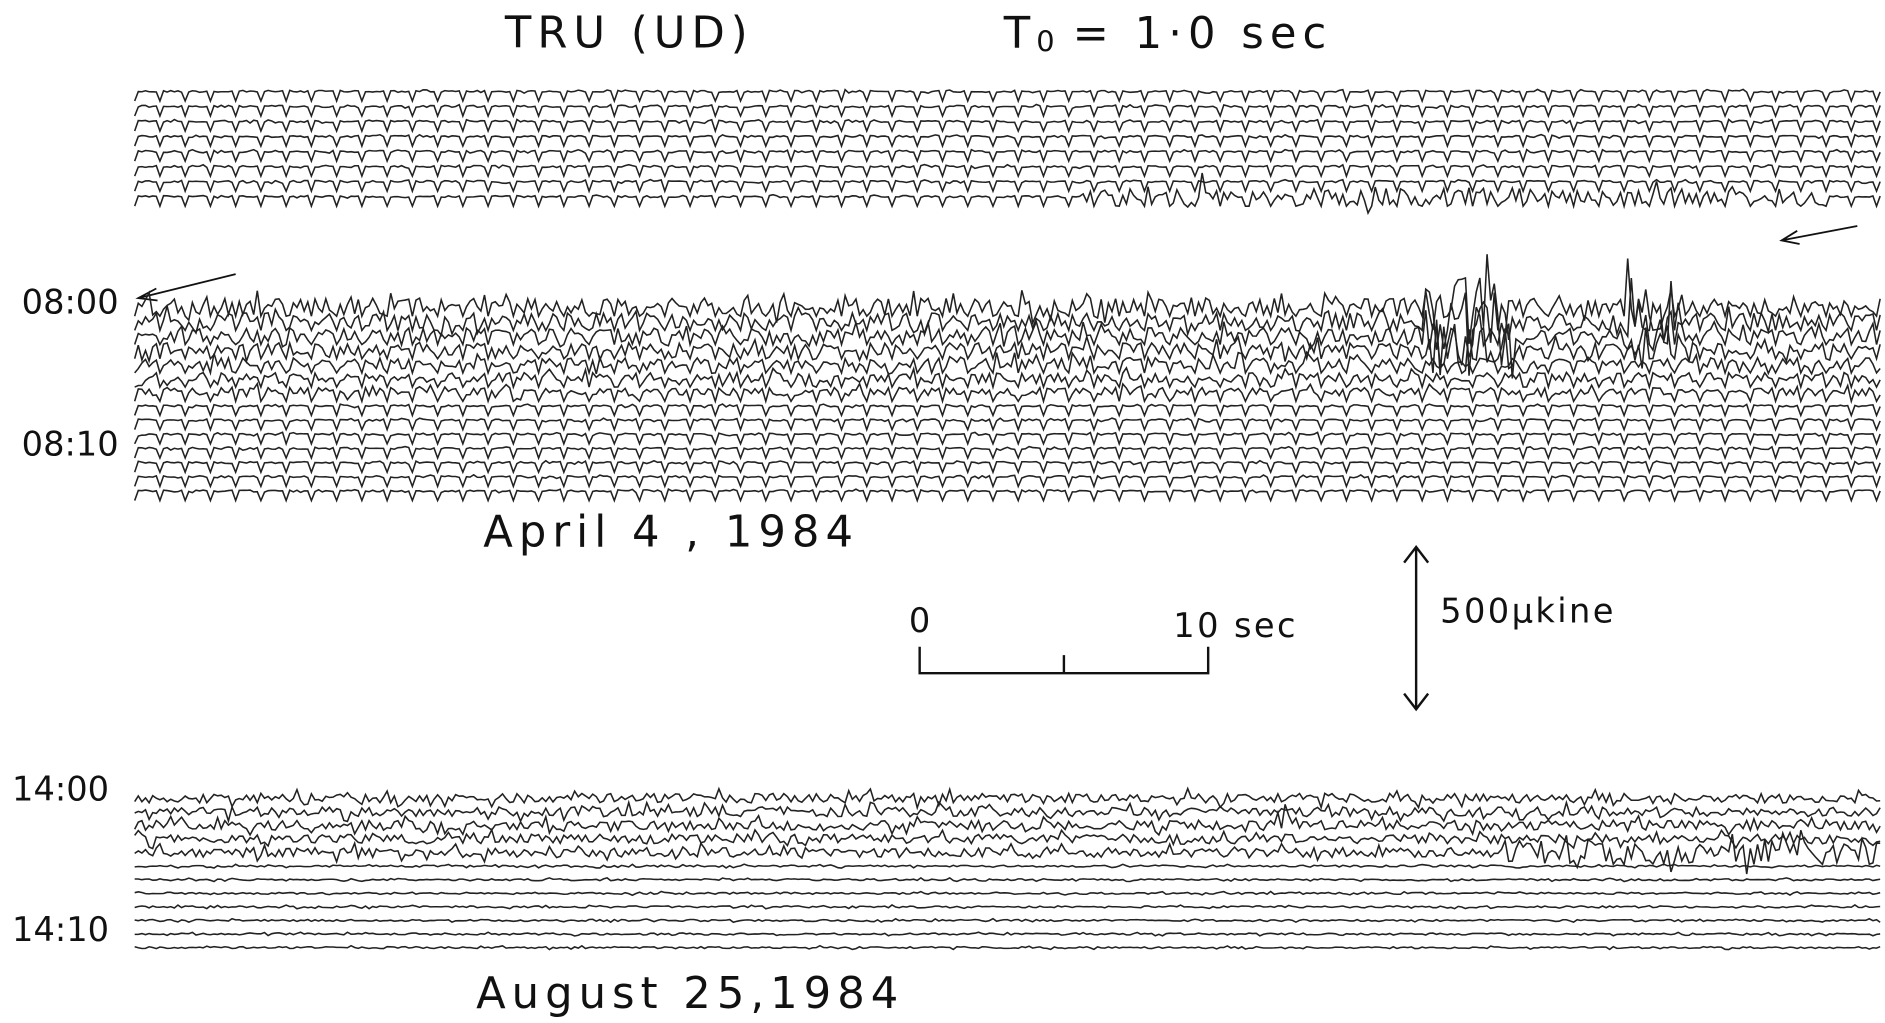 This screenshot has height=1023, width=1885. Describe the element at coordinates (1528, 611) in the screenshot. I see `scale-amplitude: 500μkine` at that location.